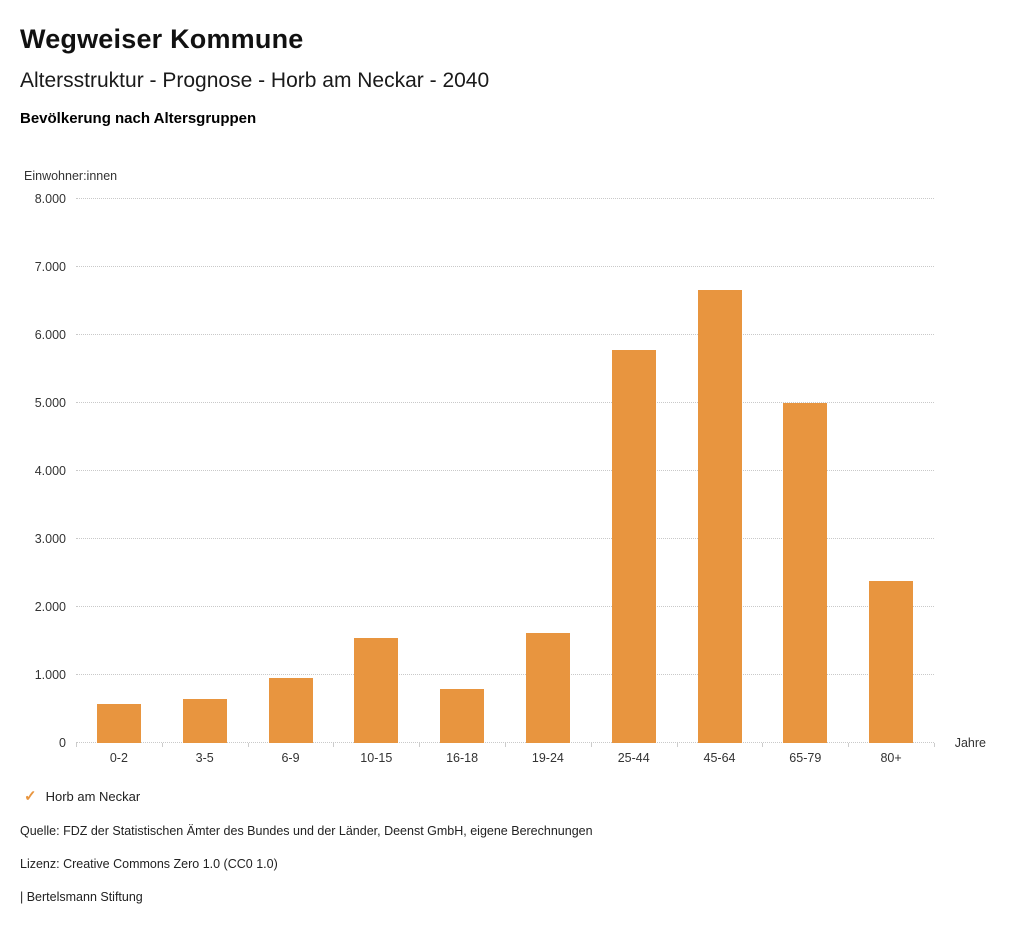  Describe the element at coordinates (50, 403) in the screenshot. I see `y-tick-label: 5.000` at that location.